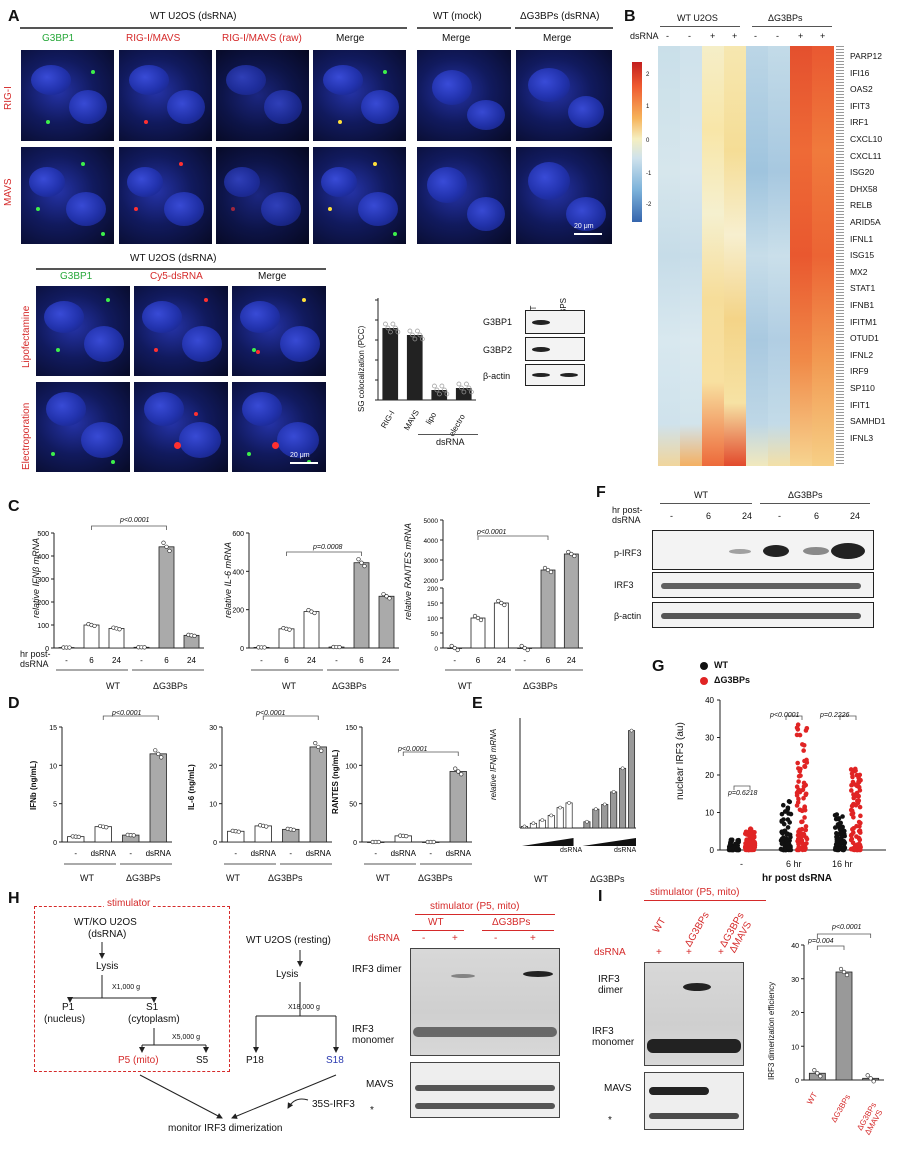 This screenshot has height=1151, width=900. I want to click on micrograph-rigi-merge, so click(359, 95).